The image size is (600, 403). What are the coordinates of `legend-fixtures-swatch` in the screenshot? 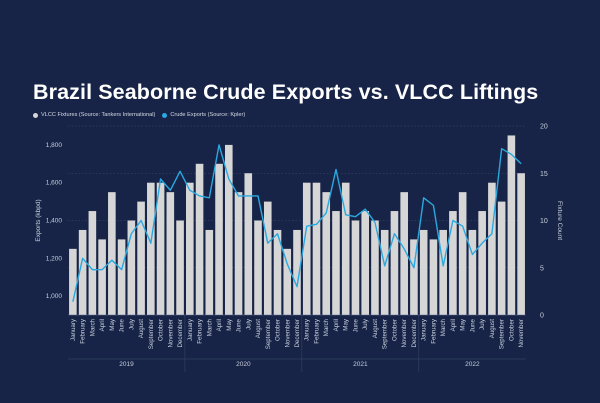 It's located at (35, 115).